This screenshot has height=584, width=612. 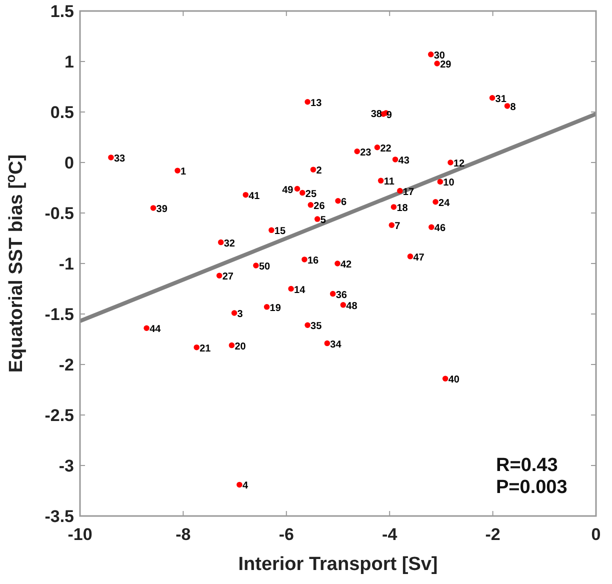 What do you see at coordinates (532, 487) in the screenshot?
I see `annotation: P=0.003` at bounding box center [532, 487].